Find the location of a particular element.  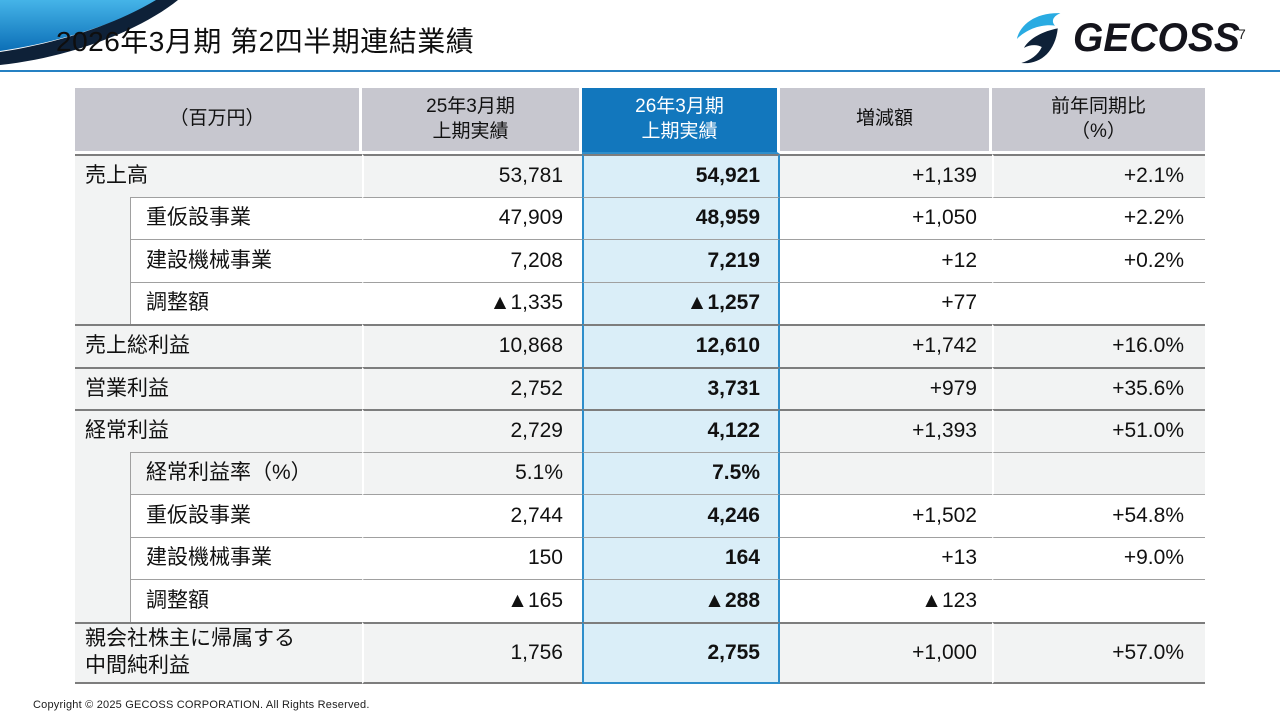

current-period-value: 4,122 is located at coordinates (681, 430).